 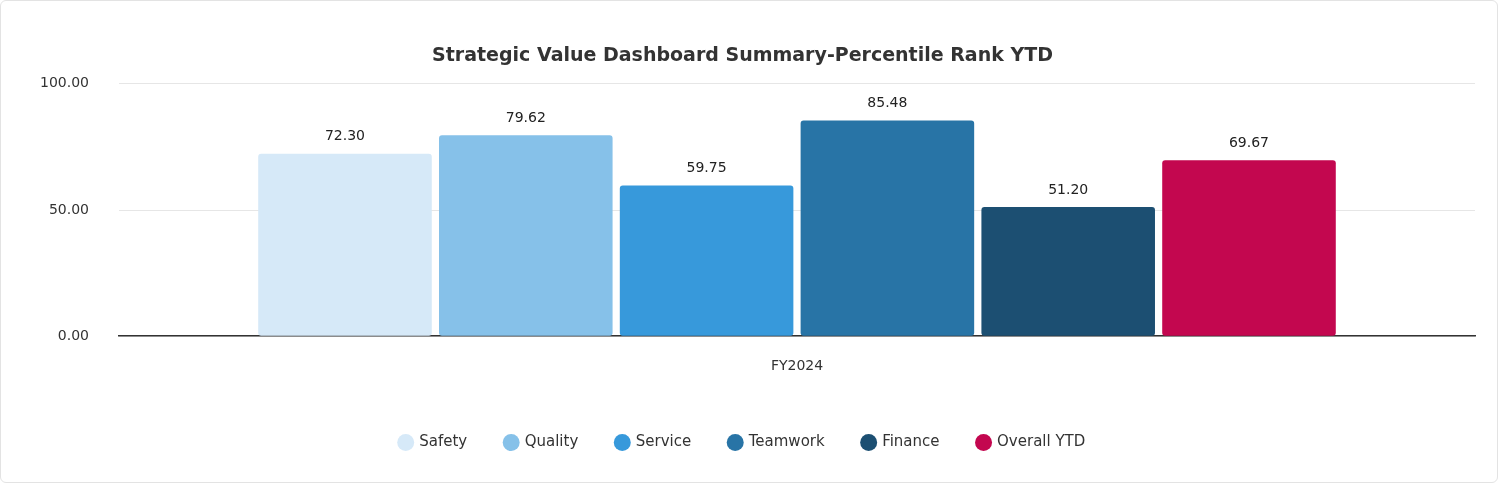 What do you see at coordinates (911, 441) in the screenshot?
I see `legend-label: Finance` at bounding box center [911, 441].